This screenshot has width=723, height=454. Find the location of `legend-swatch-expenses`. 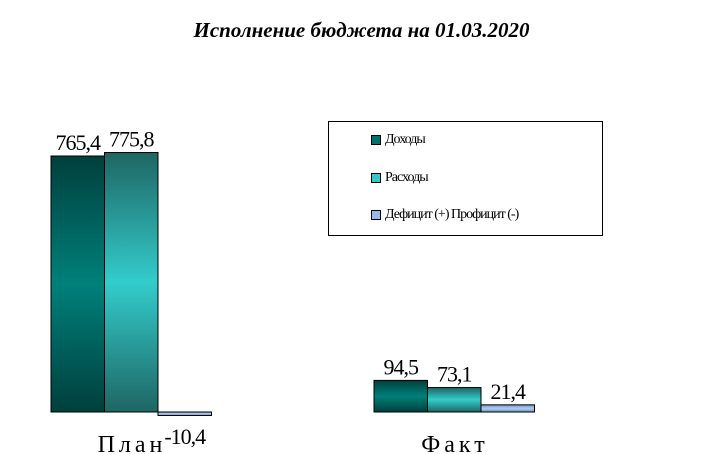

legend-swatch-expenses is located at coordinates (376, 178).